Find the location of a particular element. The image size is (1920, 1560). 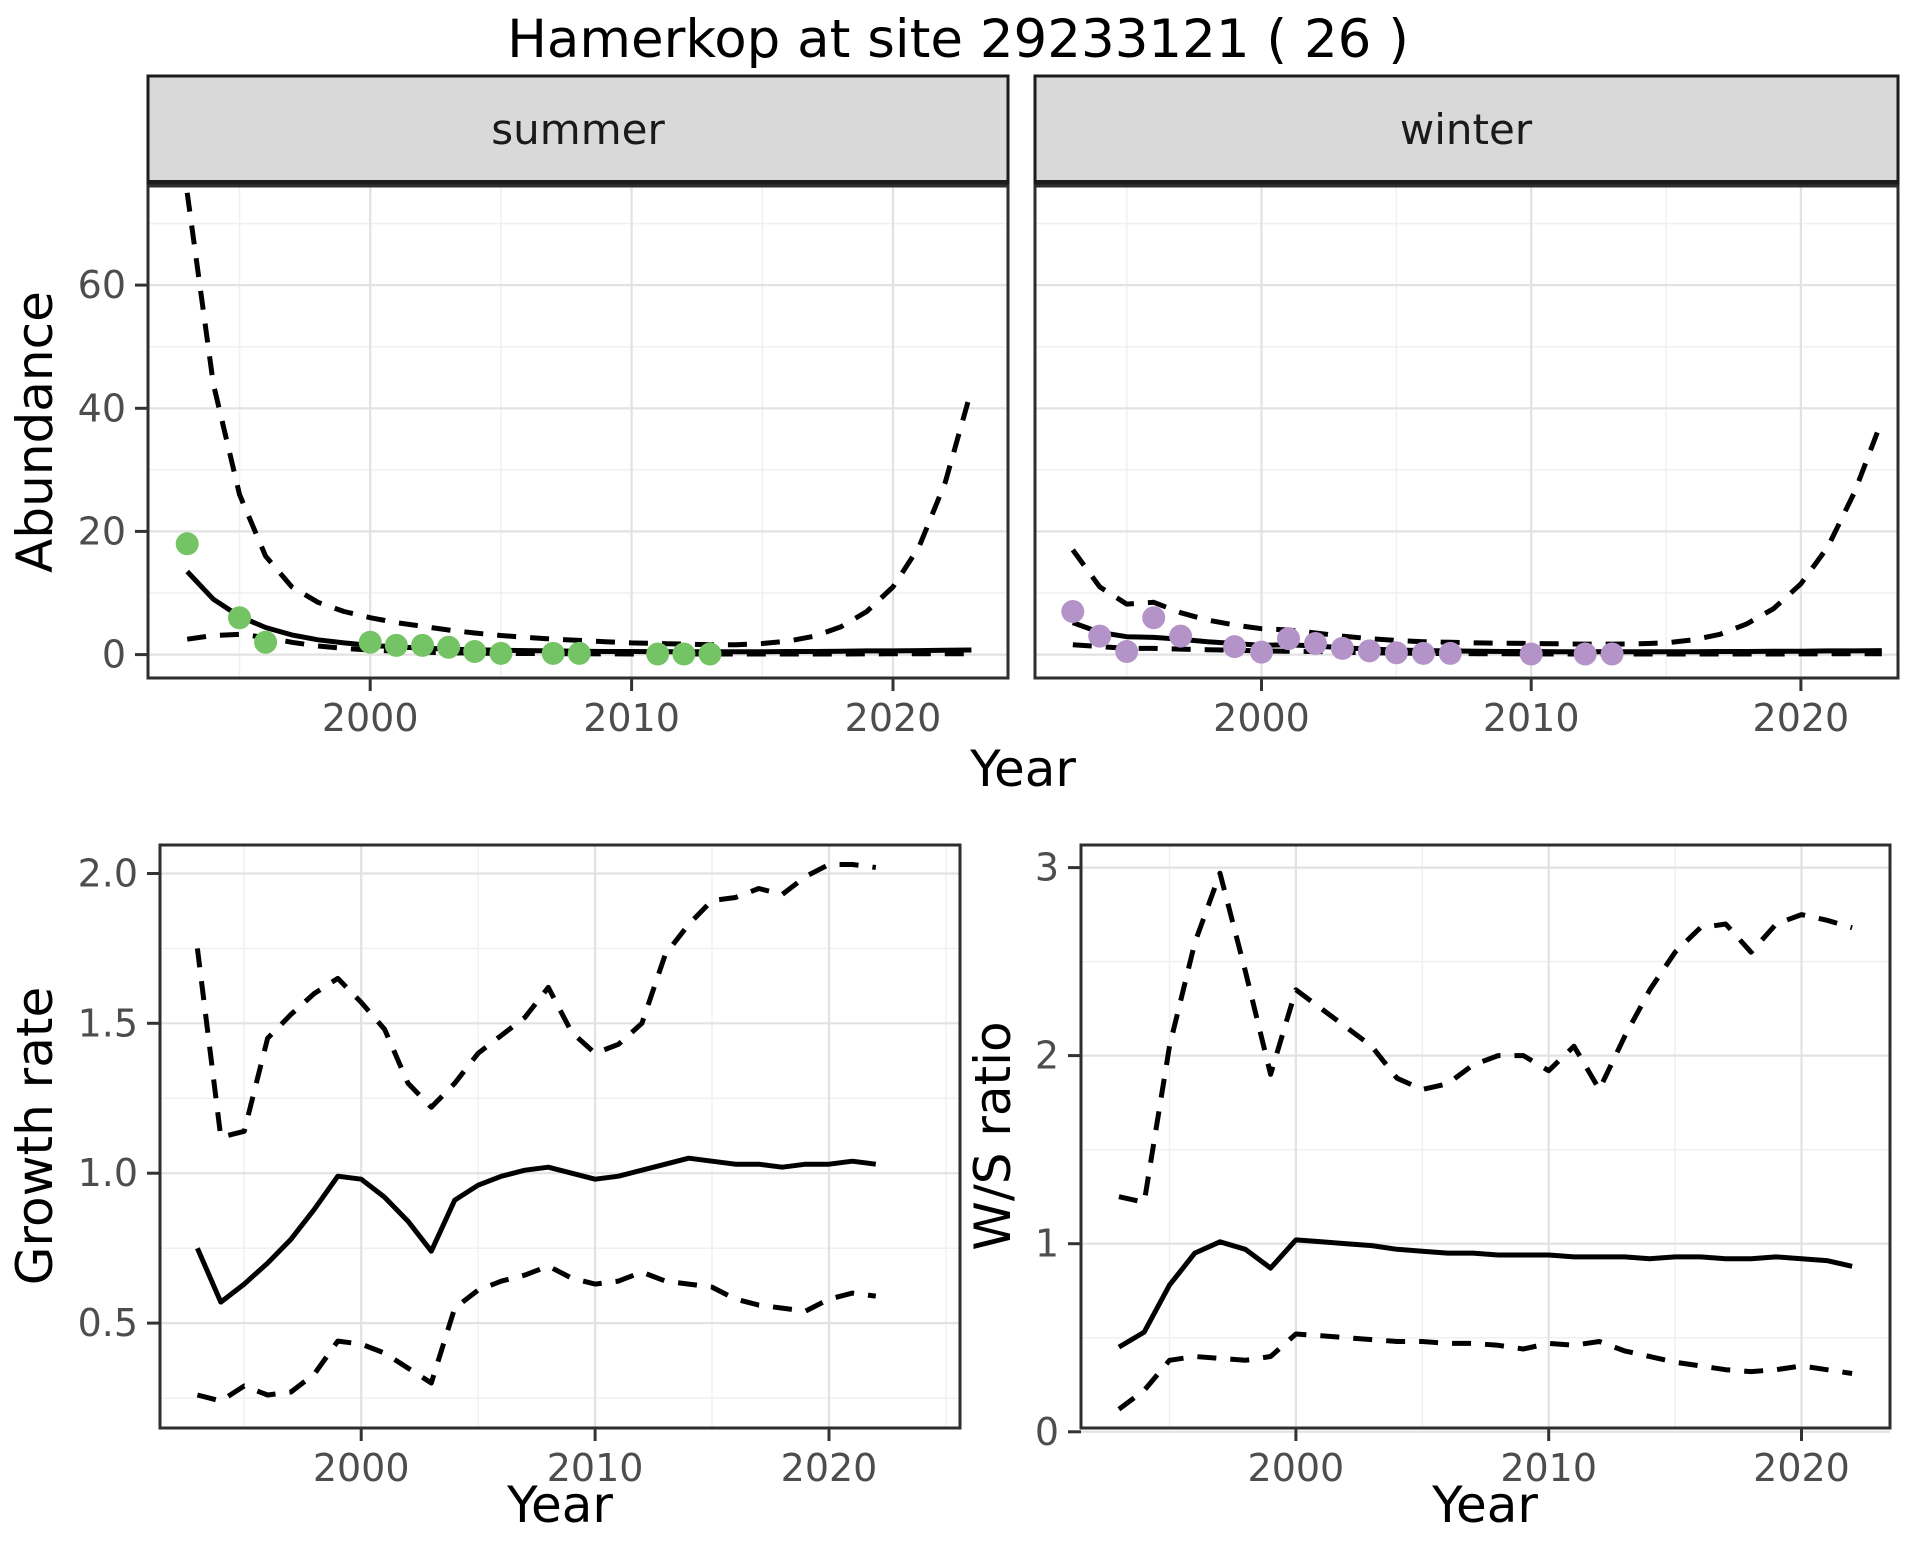

facet-strip-summer-label: summer is located at coordinates (578, 129).